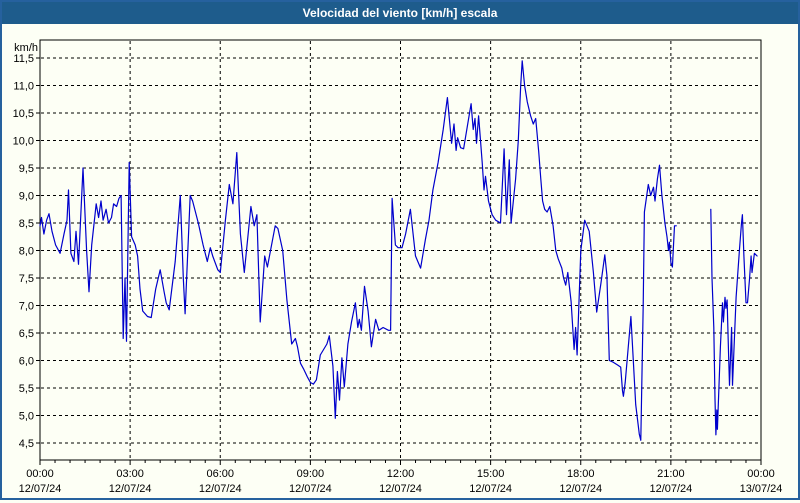  I want to click on y-tick-label: 6,0, so click(26, 362).